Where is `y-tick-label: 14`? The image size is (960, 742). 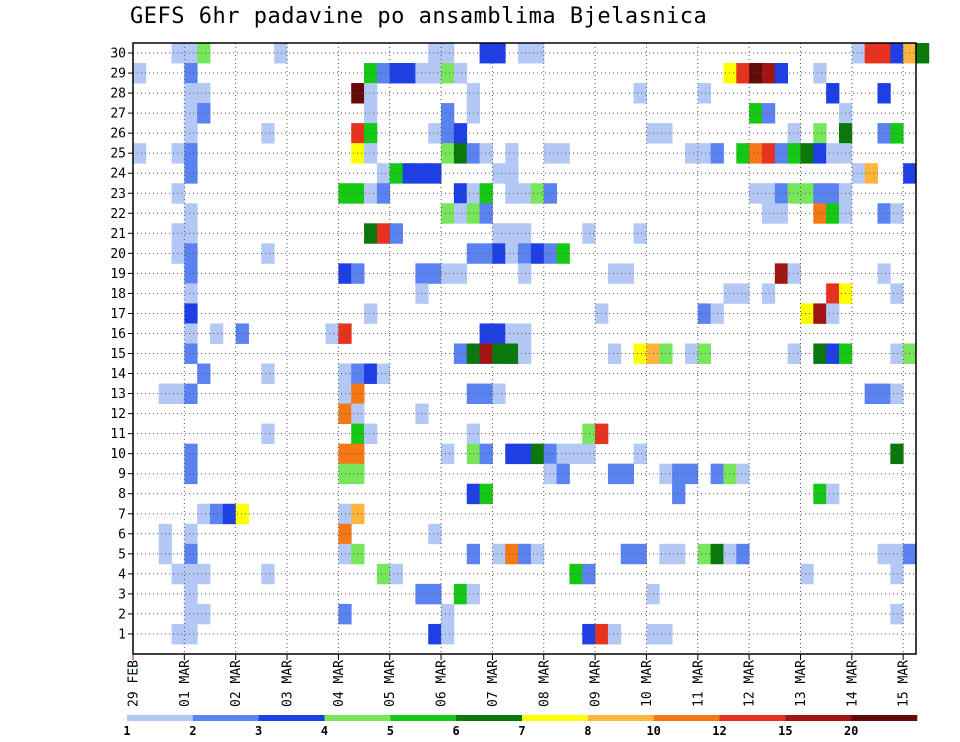
y-tick-label: 14 is located at coordinates (118, 374).